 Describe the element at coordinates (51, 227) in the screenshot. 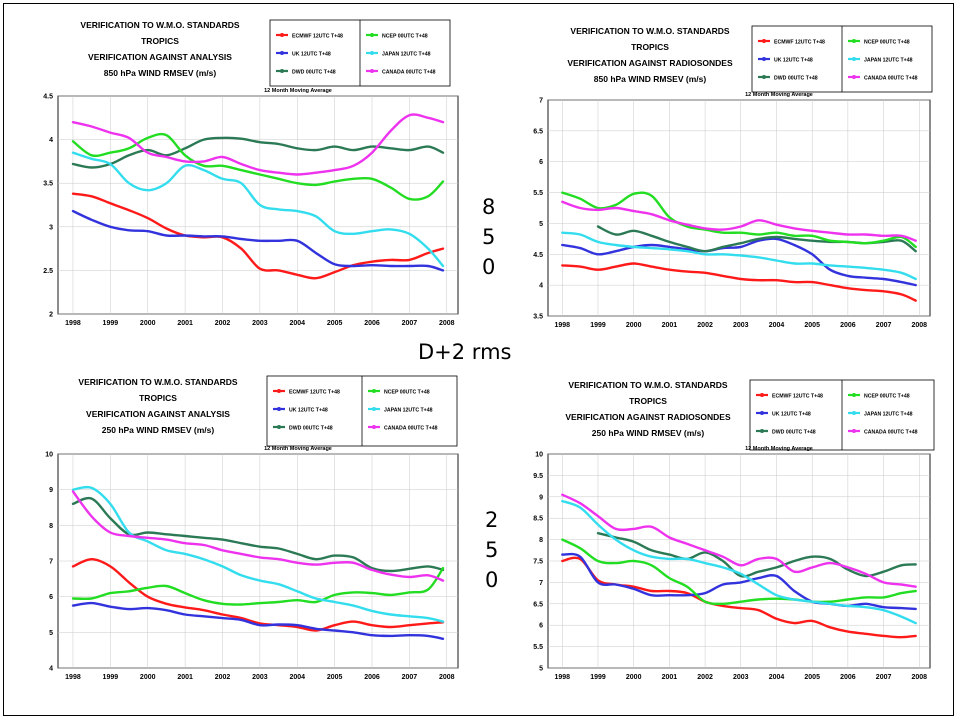

I see `y-tick-label: 3` at that location.